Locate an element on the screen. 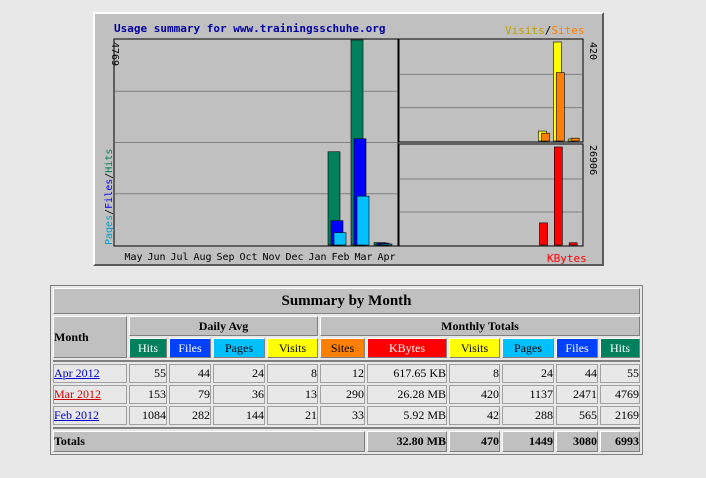  svg-text: Visits/Sites is located at coordinates (545, 30).